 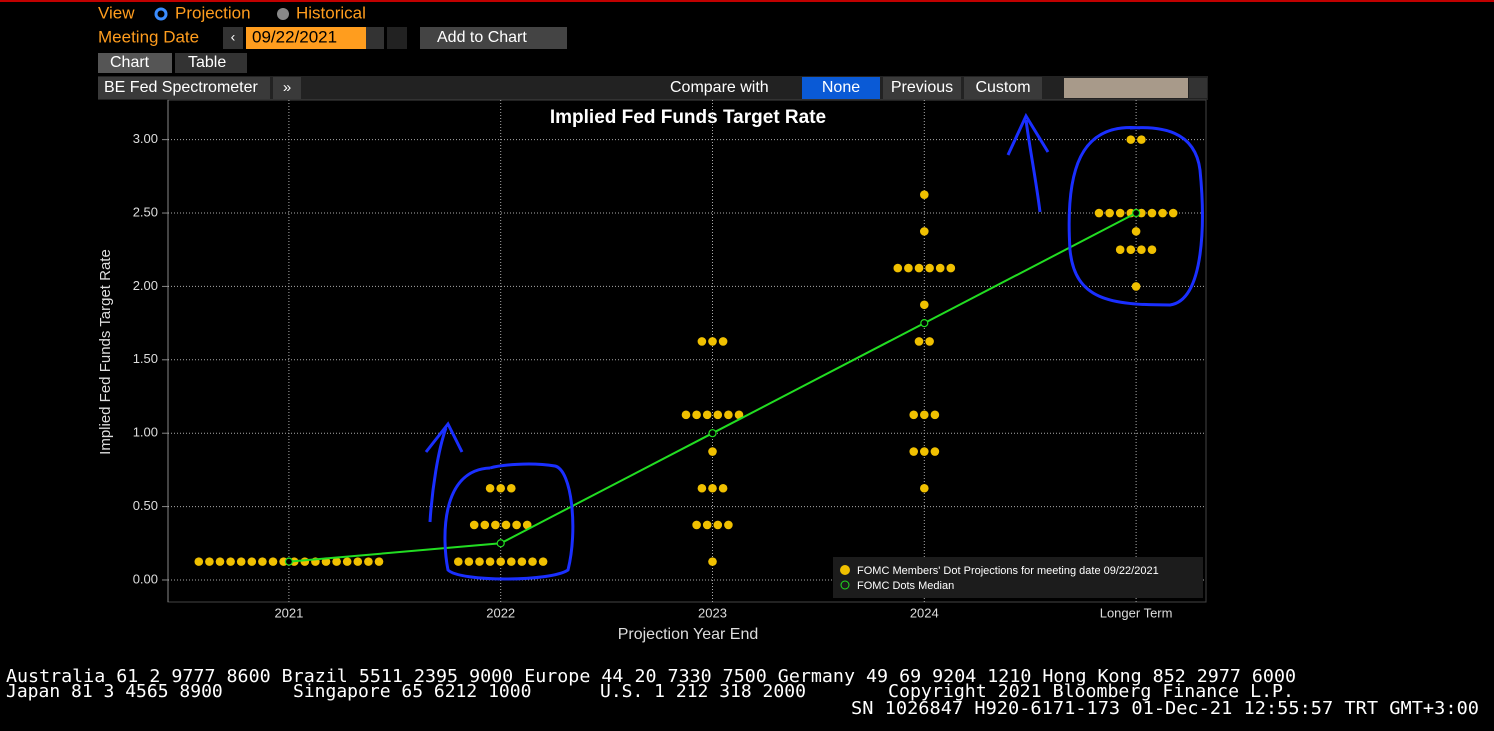 I want to click on tab, so click(x=211, y=63).